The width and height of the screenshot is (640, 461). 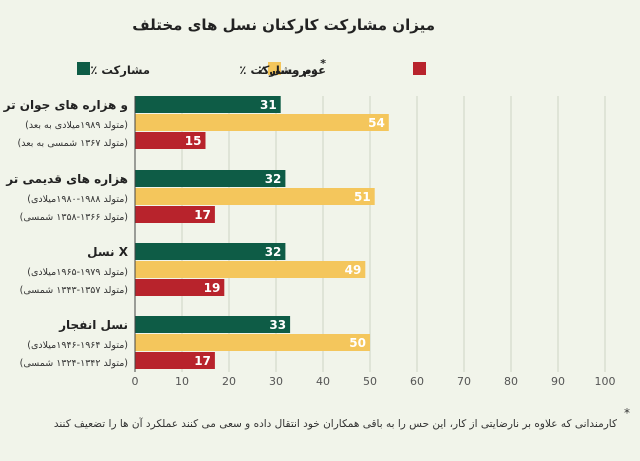 What do you see at coordinates (283, 25) in the screenshot?
I see `chart-title: میزان مشارکت کارکنان نسل های مختلف` at bounding box center [283, 25].